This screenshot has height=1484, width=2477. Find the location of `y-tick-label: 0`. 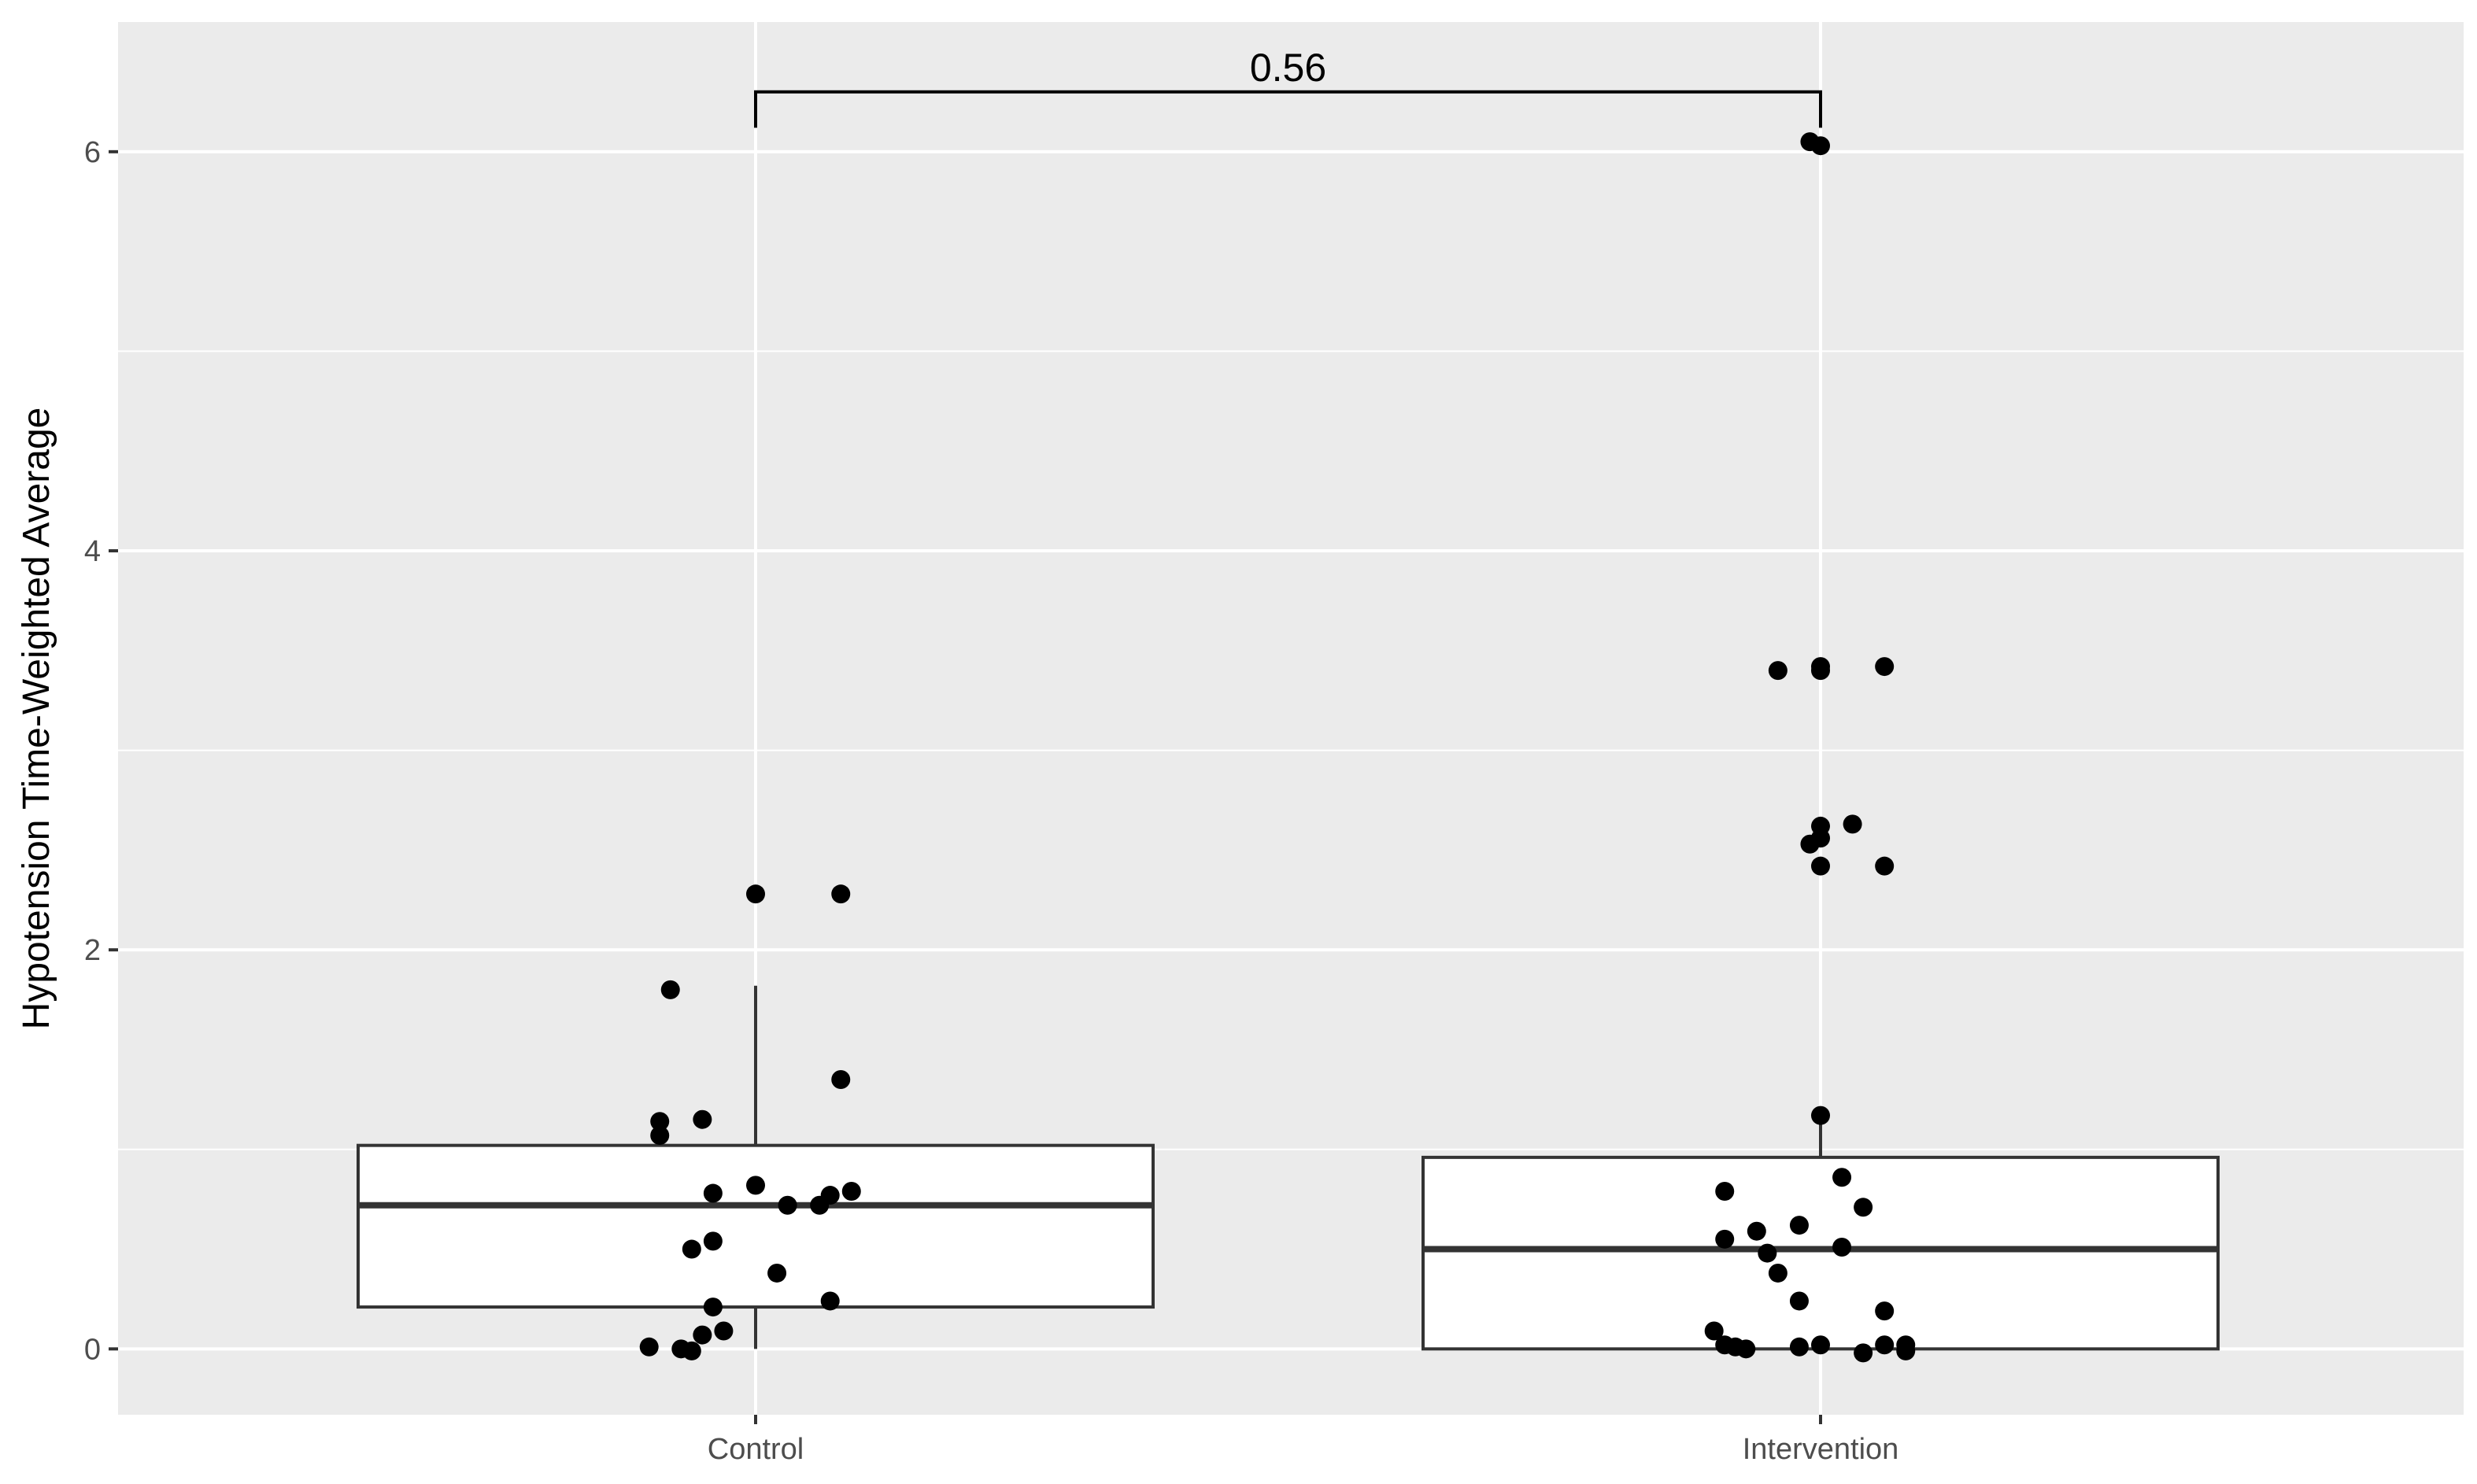

y-tick-label: 0 is located at coordinates (92, 1349).